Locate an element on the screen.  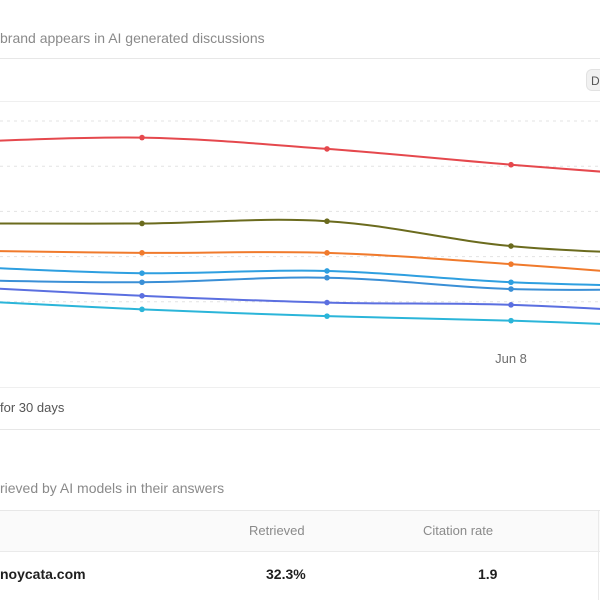
row-domain: noycata.com is located at coordinates (43, 574).